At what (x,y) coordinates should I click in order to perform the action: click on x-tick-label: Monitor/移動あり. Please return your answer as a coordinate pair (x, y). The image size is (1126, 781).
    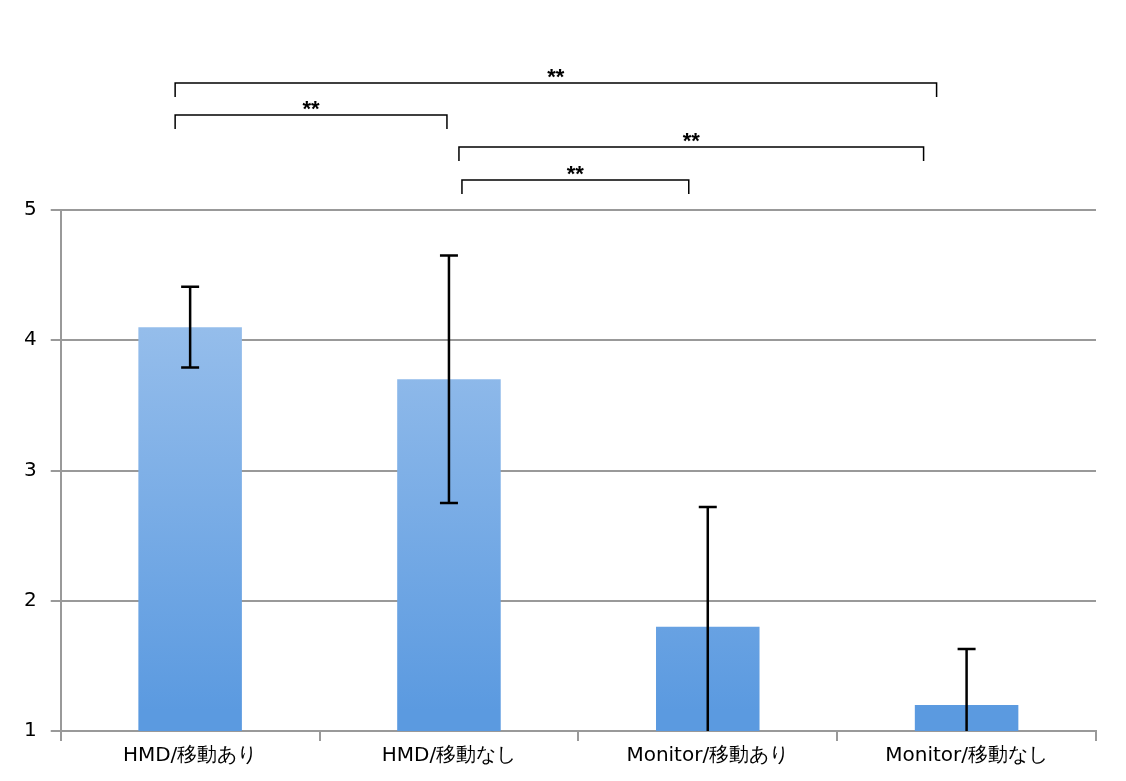
    Looking at the image, I should click on (708, 754).